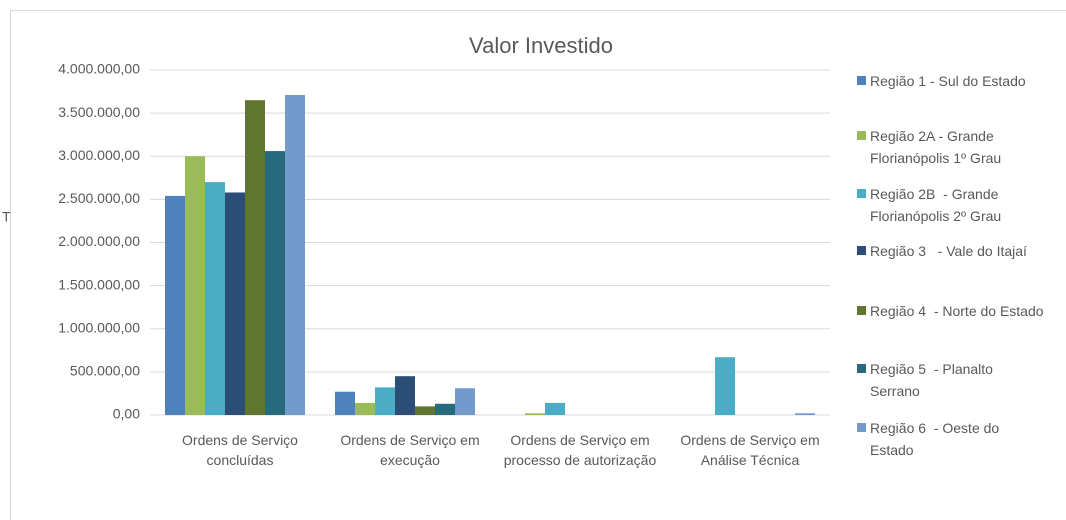  Describe the element at coordinates (126, 414) in the screenshot. I see `y-tick-label: 0,00` at that location.